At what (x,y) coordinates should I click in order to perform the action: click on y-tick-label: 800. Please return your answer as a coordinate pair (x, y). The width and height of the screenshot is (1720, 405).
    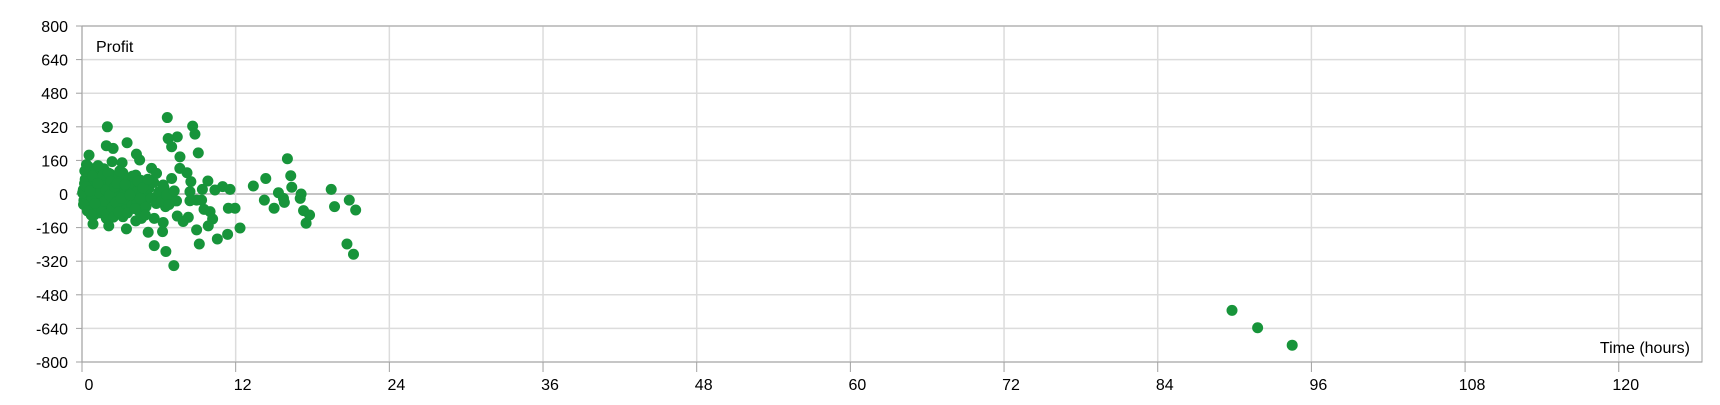
    Looking at the image, I should click on (54, 27).